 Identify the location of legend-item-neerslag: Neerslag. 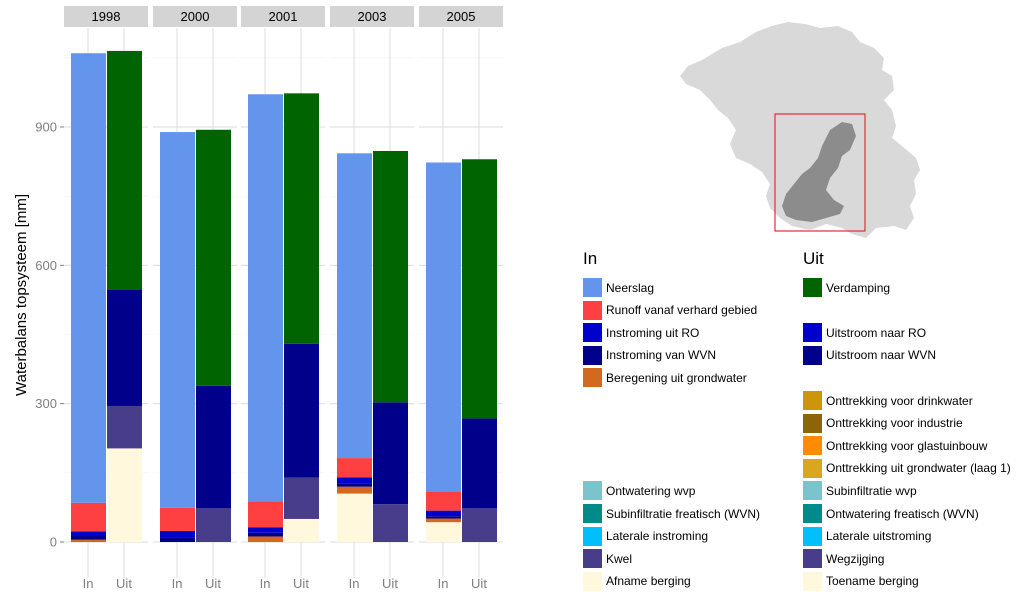
(618, 287).